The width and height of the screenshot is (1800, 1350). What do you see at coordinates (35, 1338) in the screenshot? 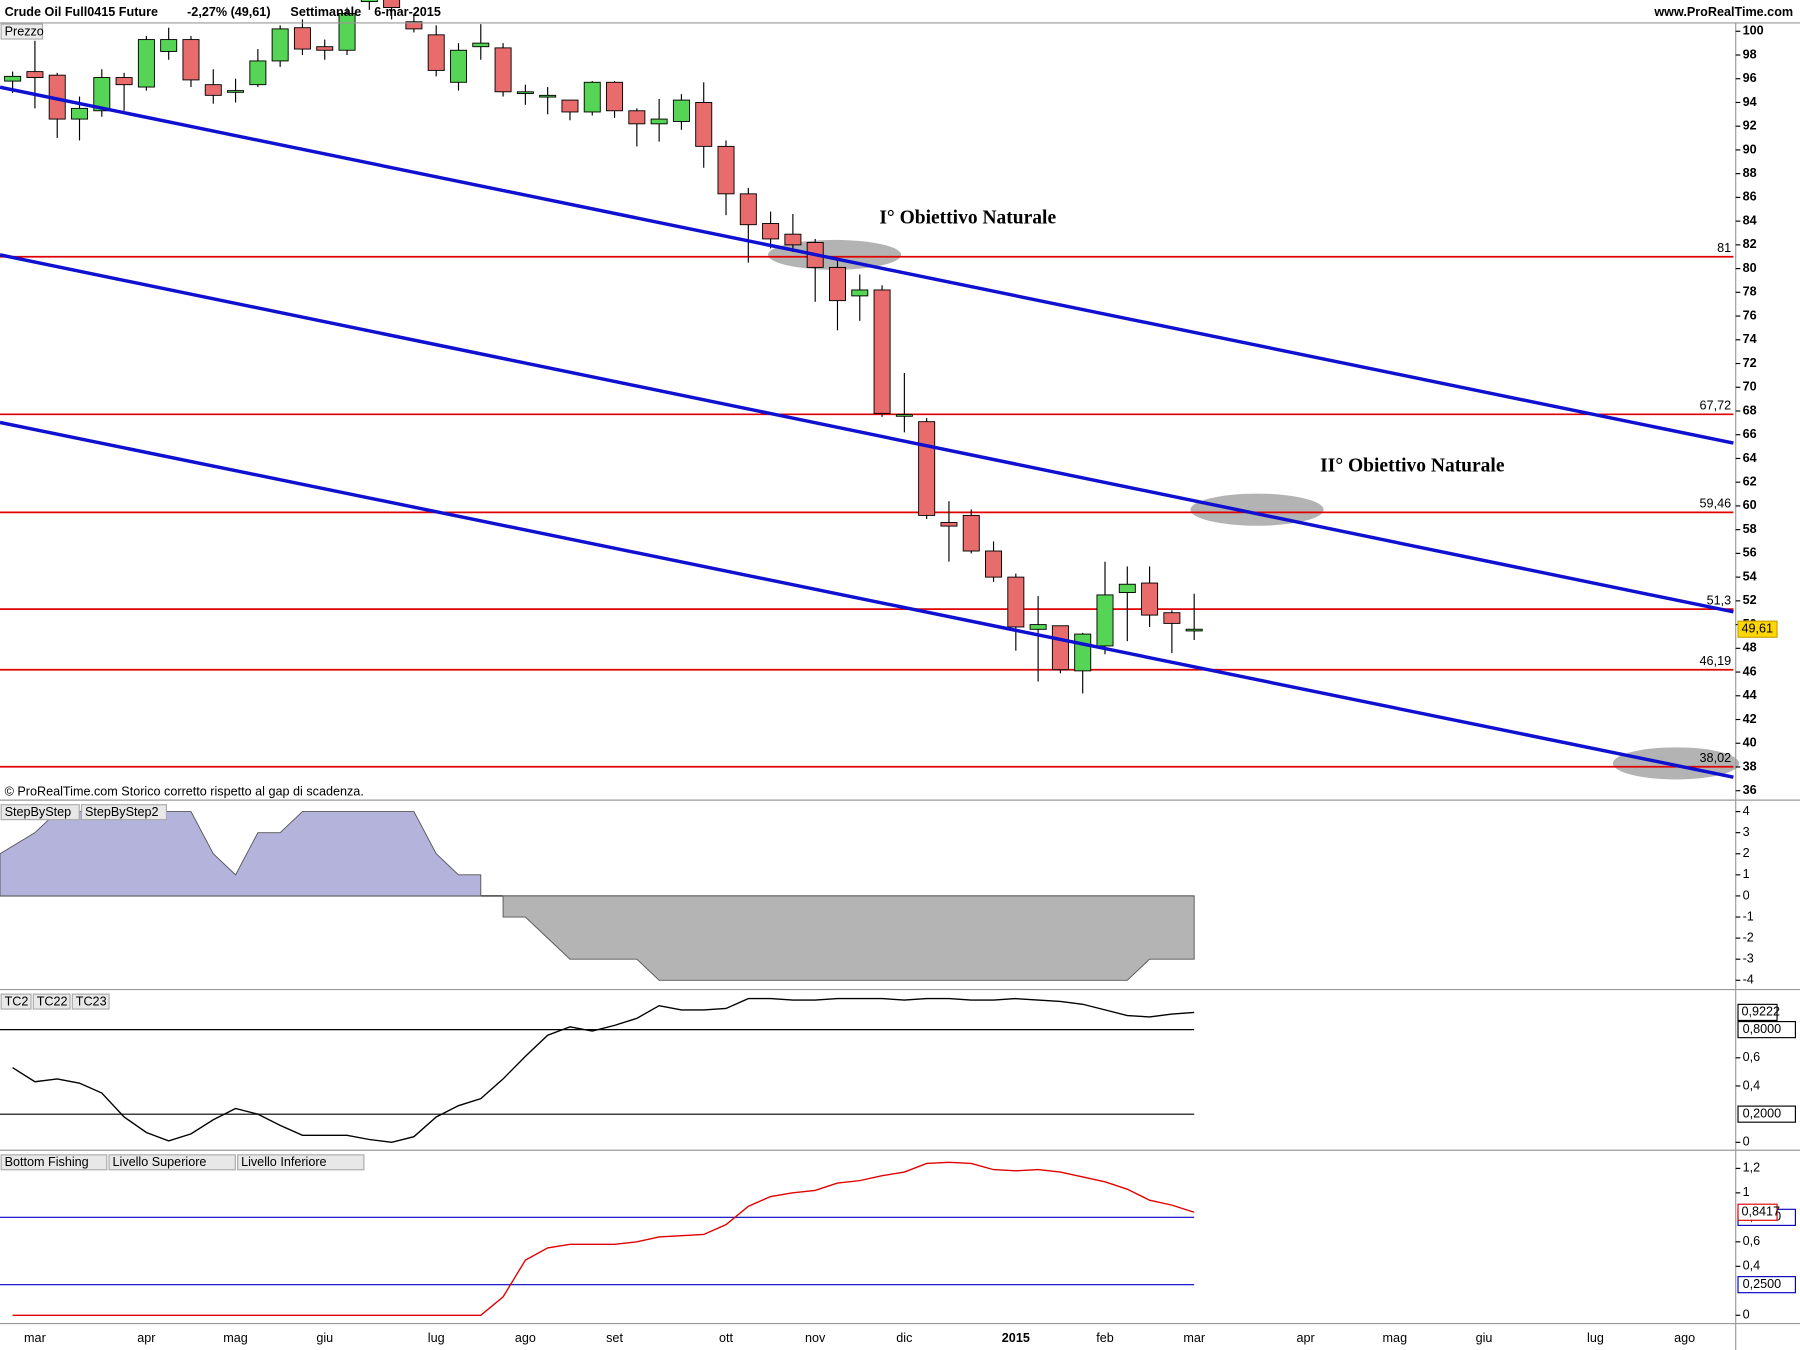
I see `x-tick-label: mar` at bounding box center [35, 1338].